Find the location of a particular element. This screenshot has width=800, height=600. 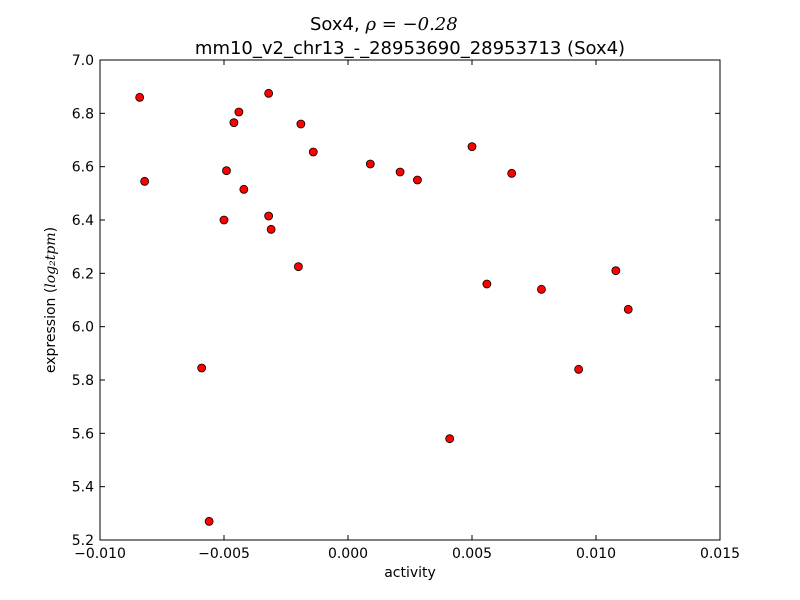

chart-title: Sox4, ρ = −0.28 is located at coordinates (384, 24).